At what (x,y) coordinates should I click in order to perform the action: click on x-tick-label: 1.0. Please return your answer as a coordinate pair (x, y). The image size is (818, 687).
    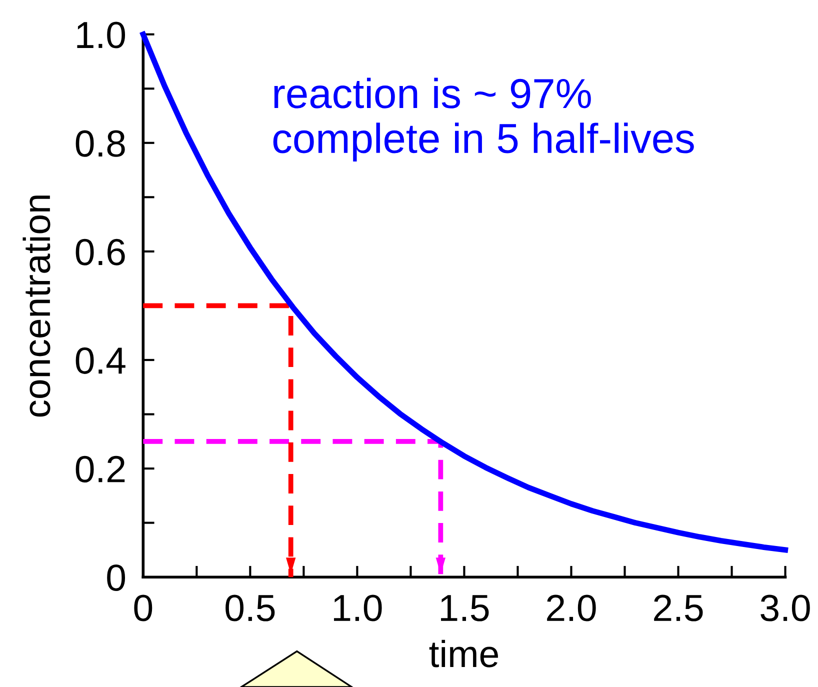
    Looking at the image, I should click on (358, 608).